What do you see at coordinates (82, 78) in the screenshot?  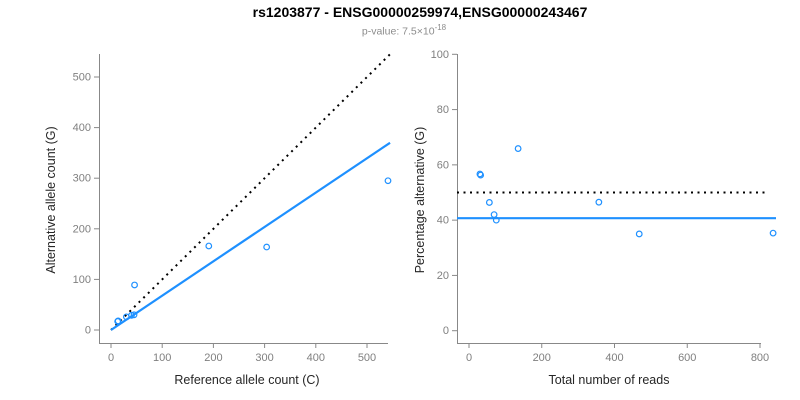 I see `left-plot-y-tick-label: 500` at bounding box center [82, 78].